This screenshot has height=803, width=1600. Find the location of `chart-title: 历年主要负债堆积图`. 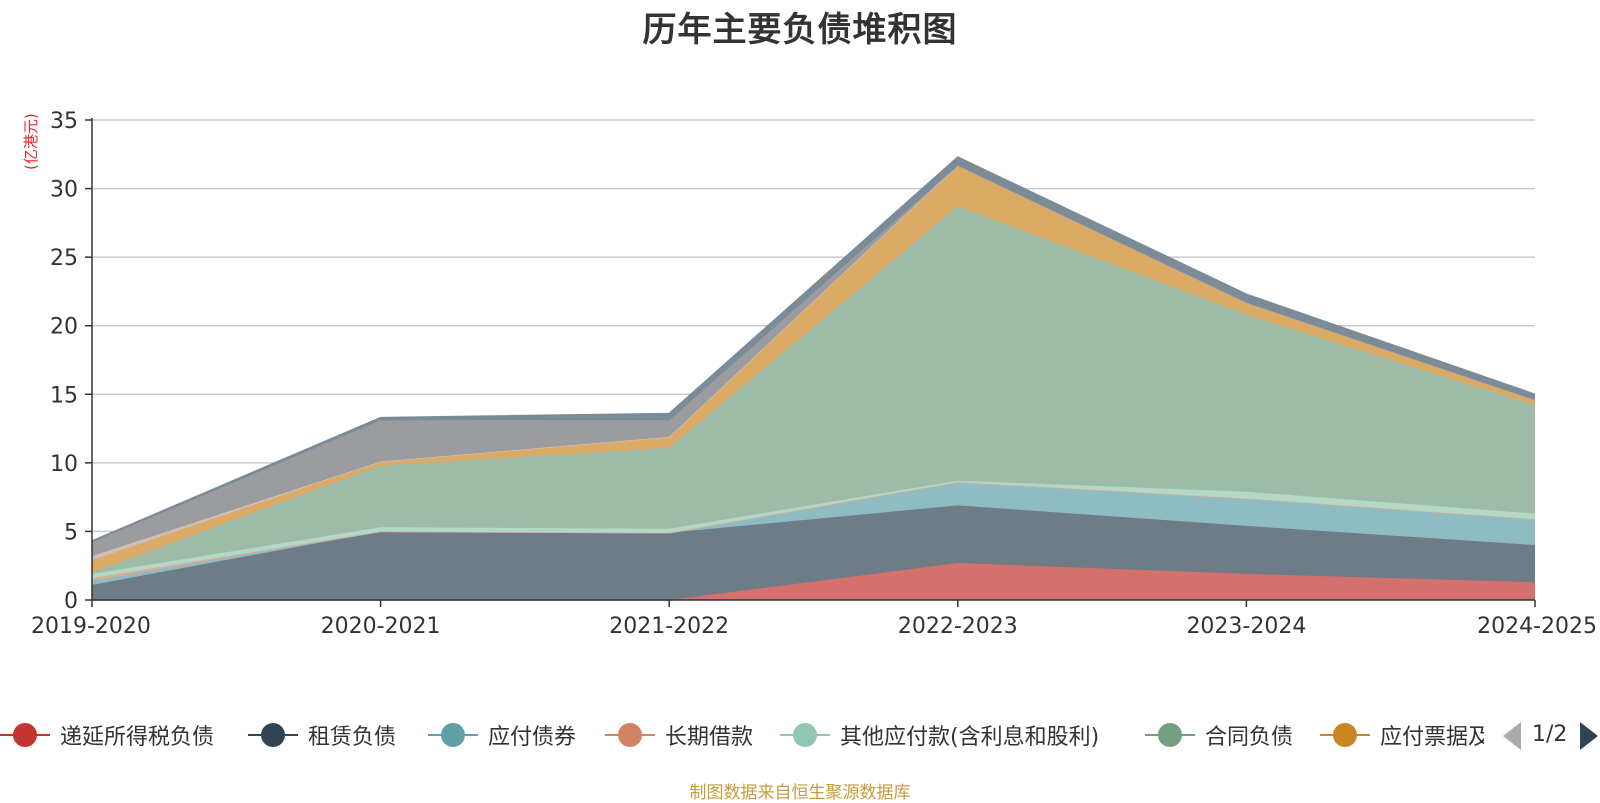

chart-title: 历年主要负债堆积图 is located at coordinates (800, 30).